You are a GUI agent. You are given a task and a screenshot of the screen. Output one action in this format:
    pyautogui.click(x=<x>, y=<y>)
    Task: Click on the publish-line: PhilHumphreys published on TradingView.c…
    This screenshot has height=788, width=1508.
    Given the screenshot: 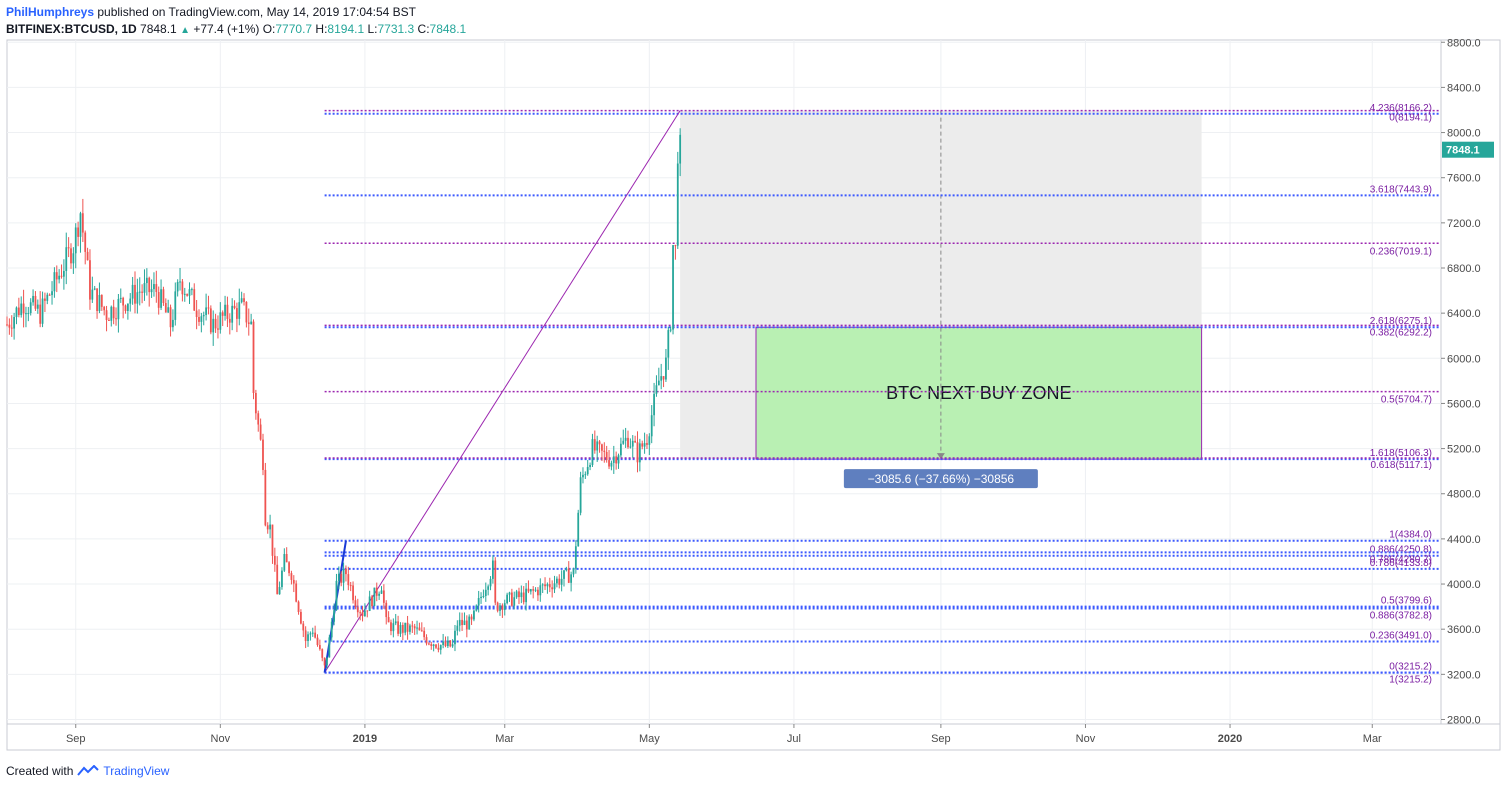 What is the action you would take?
    pyautogui.click(x=211, y=12)
    